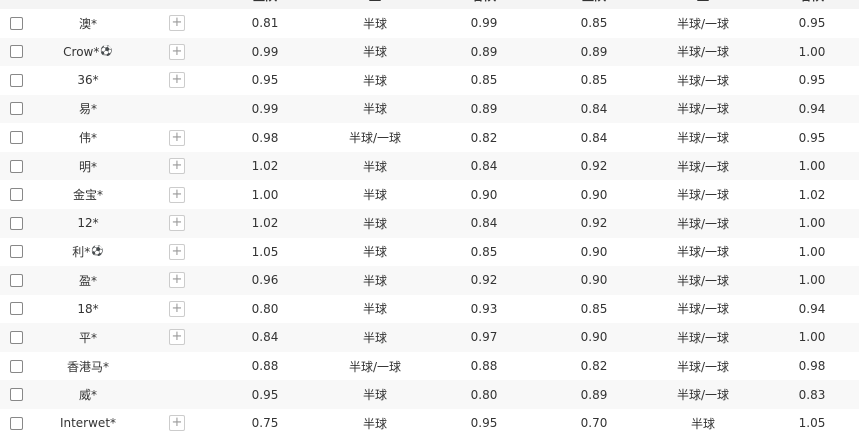 The width and height of the screenshot is (859, 438). Describe the element at coordinates (265, 337) in the screenshot. I see `home-odds: 0.84` at that location.